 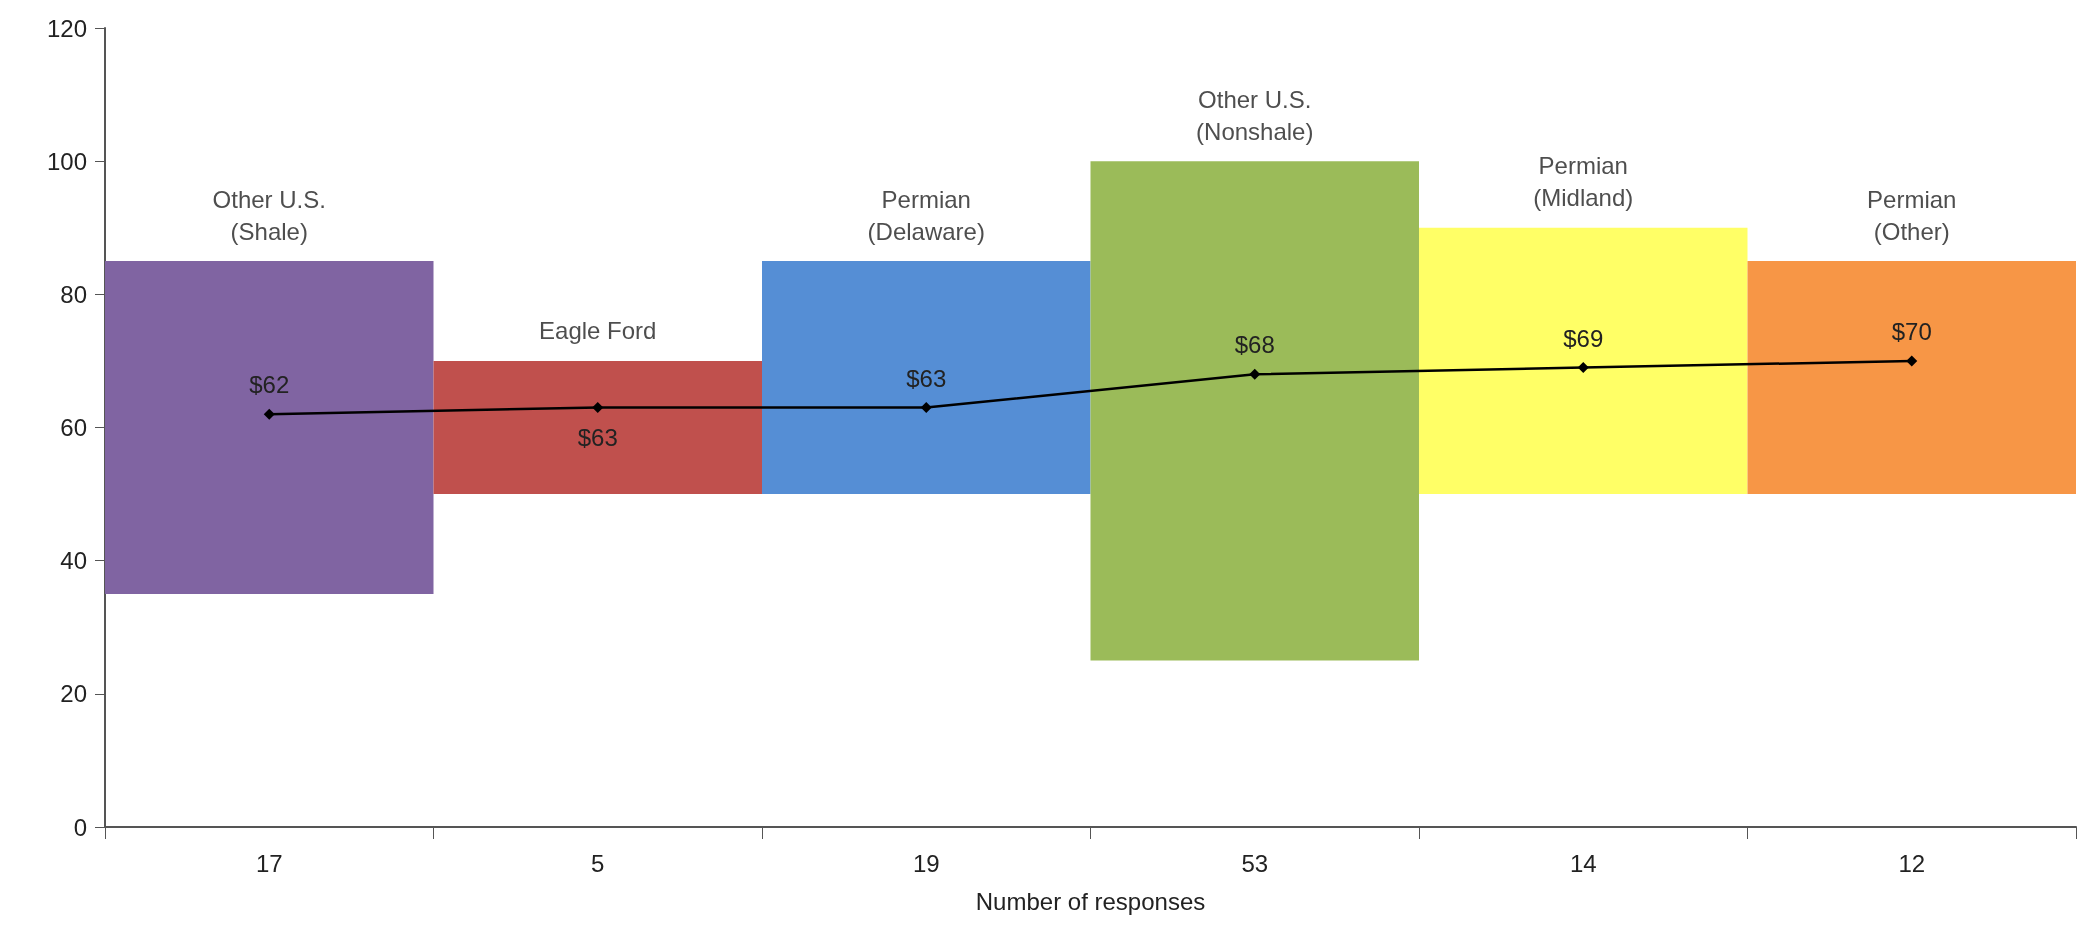 What do you see at coordinates (269, 385) in the screenshot?
I see `data-label: $62` at bounding box center [269, 385].